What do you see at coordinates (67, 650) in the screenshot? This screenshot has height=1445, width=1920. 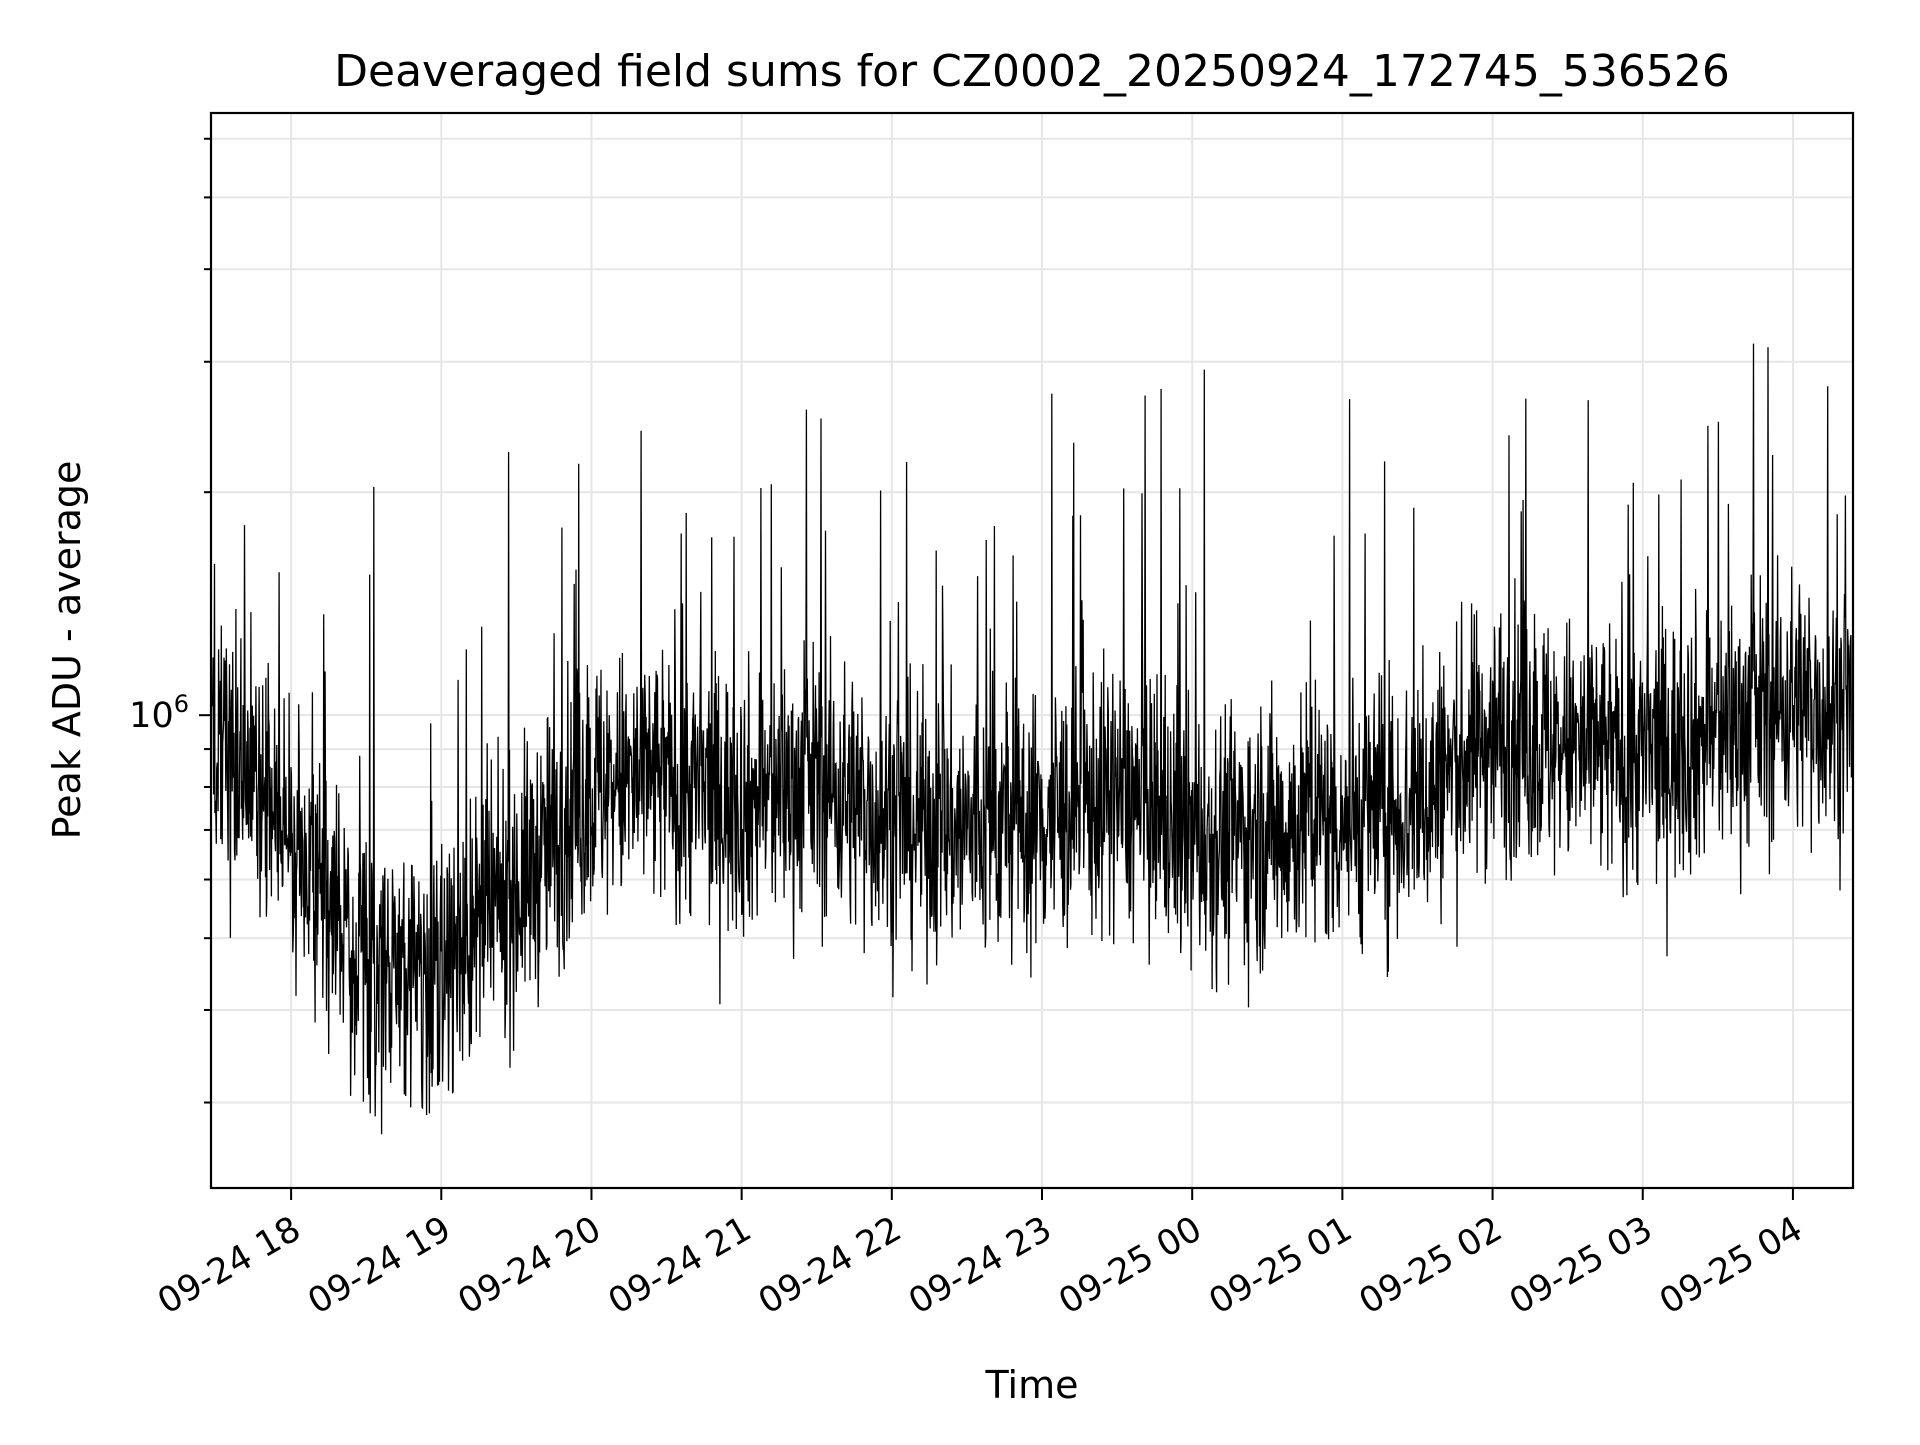 I see `y-axis-label: Peak ADU - average` at bounding box center [67, 650].